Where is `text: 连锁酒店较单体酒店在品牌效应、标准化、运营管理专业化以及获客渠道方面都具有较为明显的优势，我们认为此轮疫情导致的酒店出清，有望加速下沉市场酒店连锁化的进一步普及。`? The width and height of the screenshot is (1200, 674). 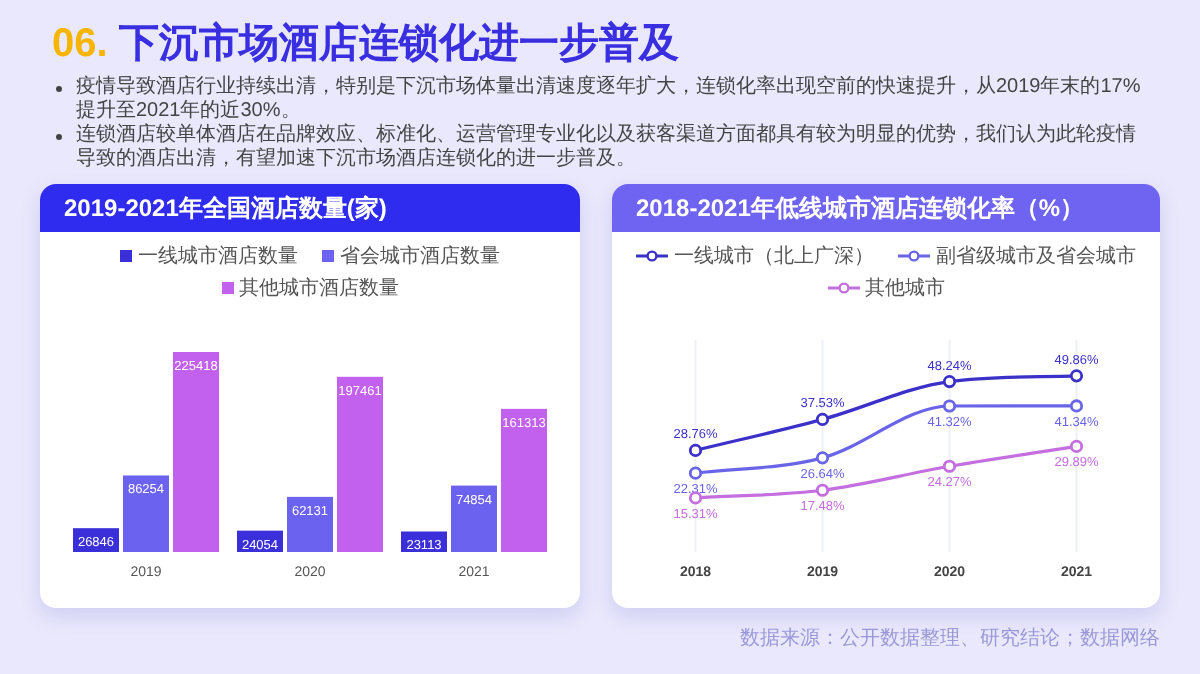
text: 连锁酒店较单体酒店在品牌效应、标准化、运营管理专业化以及获客渠道方面都具有较为明显的优势，我们认为此轮疫情导致的酒店出清，有望加速下沉市场酒店连锁化的进一步普及。 is located at coordinates (606, 147).